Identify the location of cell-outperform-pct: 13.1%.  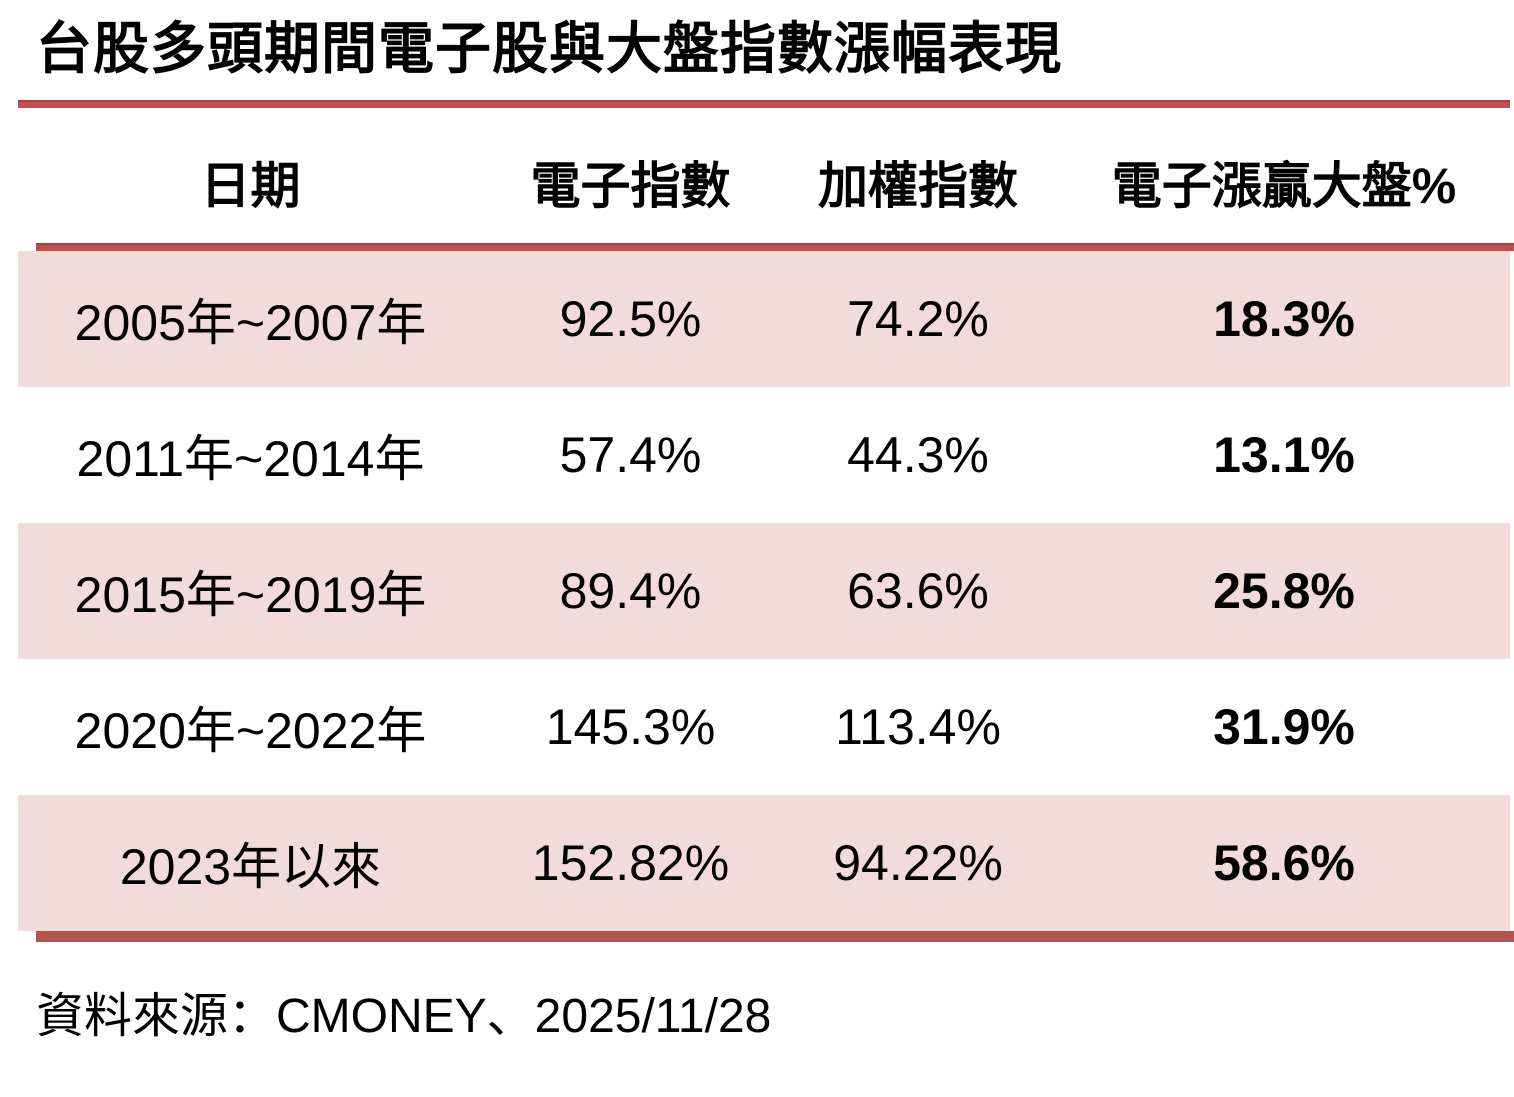
(1284, 454).